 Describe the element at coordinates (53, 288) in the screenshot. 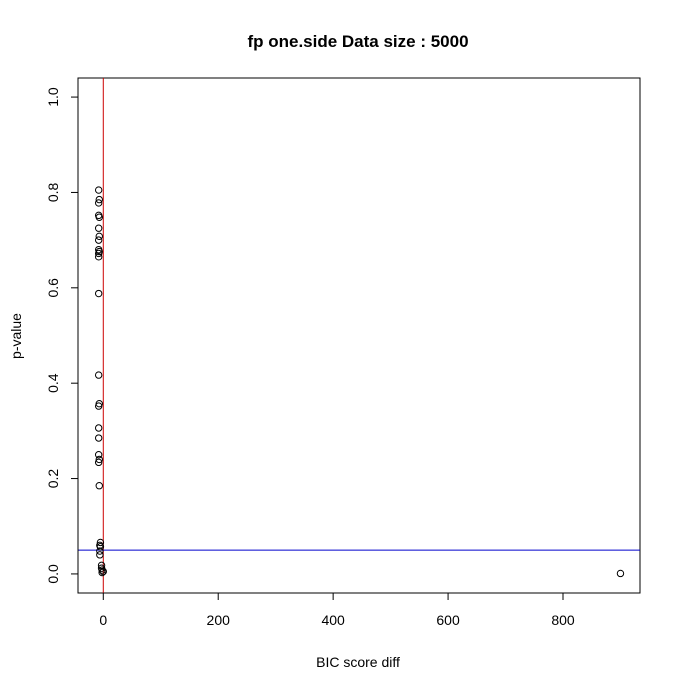

I see `y-tick-label: 0.6` at that location.